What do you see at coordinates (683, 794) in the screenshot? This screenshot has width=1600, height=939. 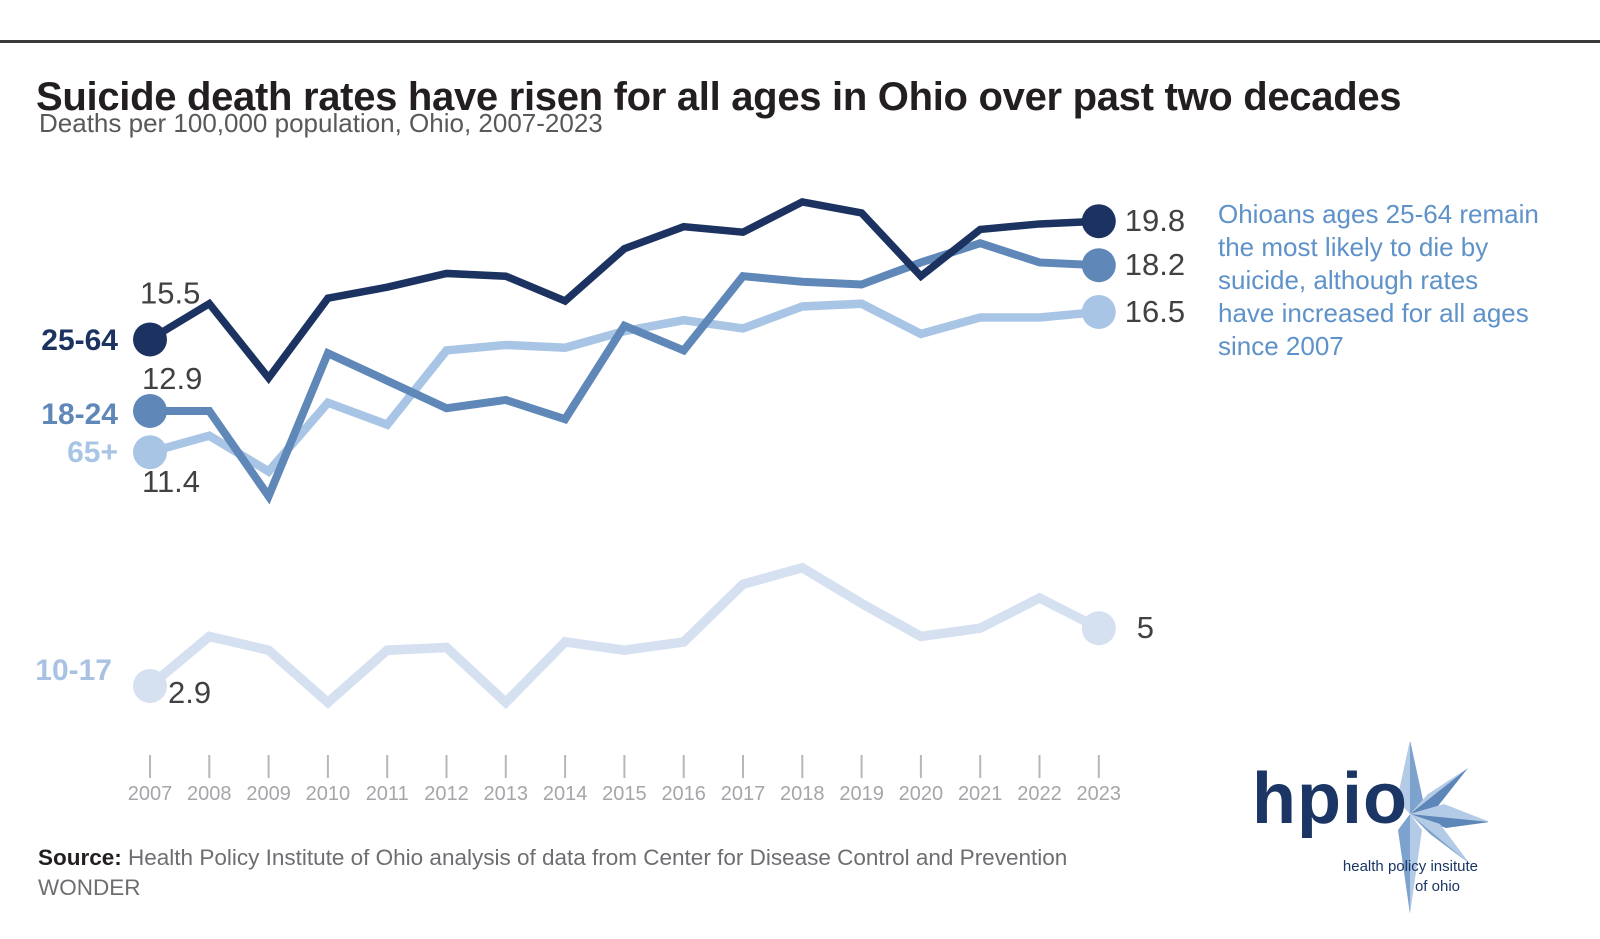 I see `x-tick-label: 2016` at bounding box center [683, 794].